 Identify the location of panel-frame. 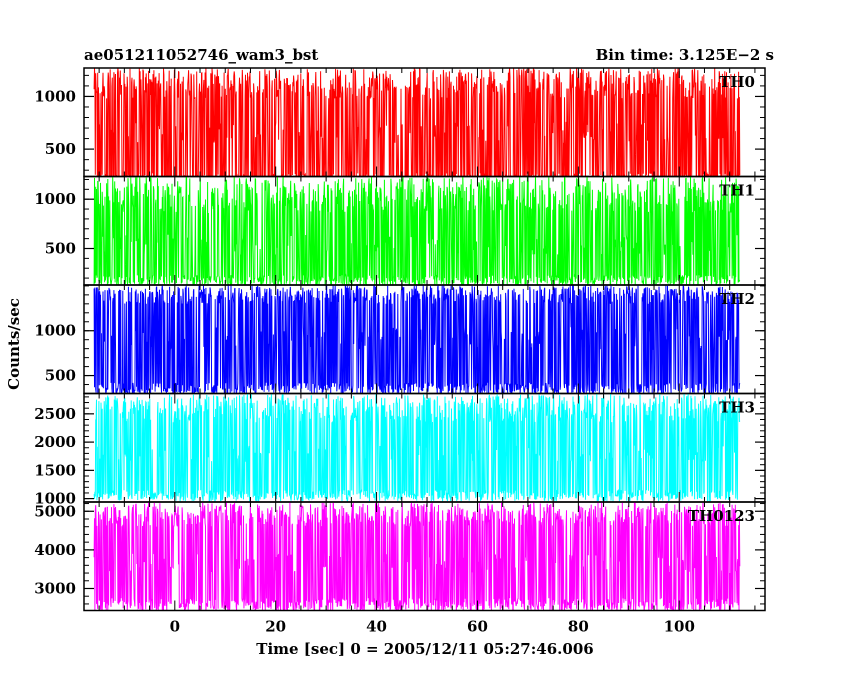
(424, 556).